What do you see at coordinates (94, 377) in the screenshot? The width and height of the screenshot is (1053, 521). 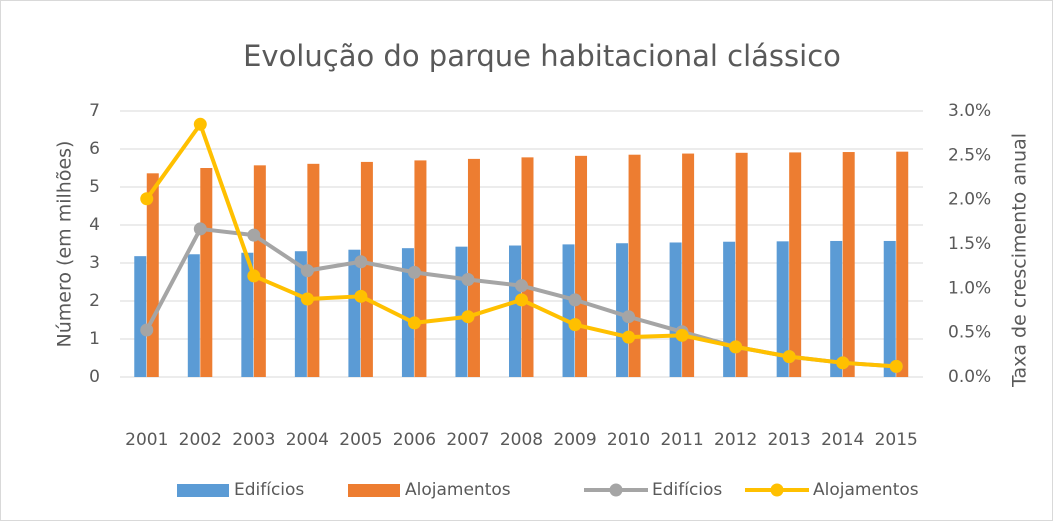 I see `y-tick-label: 0` at bounding box center [94, 377].